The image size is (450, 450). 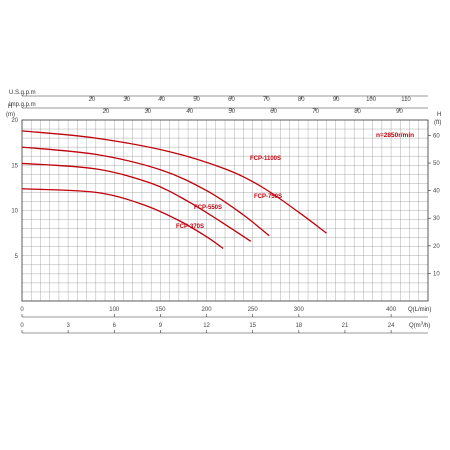 I want to click on m3h-tick-label: 24, so click(x=391, y=326).